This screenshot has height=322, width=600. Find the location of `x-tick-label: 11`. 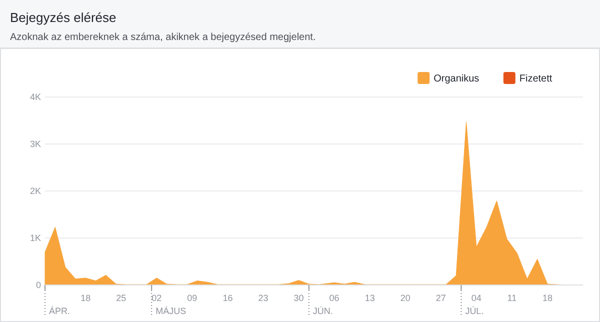

x-tick-label: 11 is located at coordinates (512, 298).